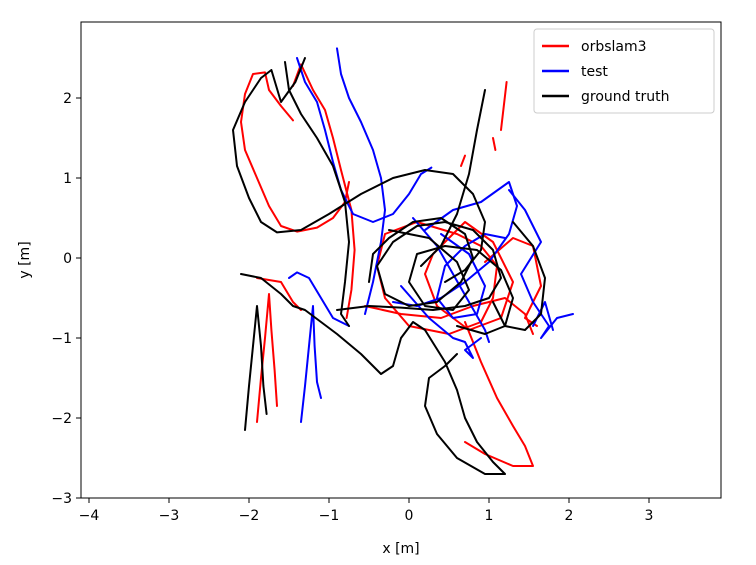 The height and width of the screenshot is (565, 756). I want to click on legend-label: ground truth, so click(625, 97).